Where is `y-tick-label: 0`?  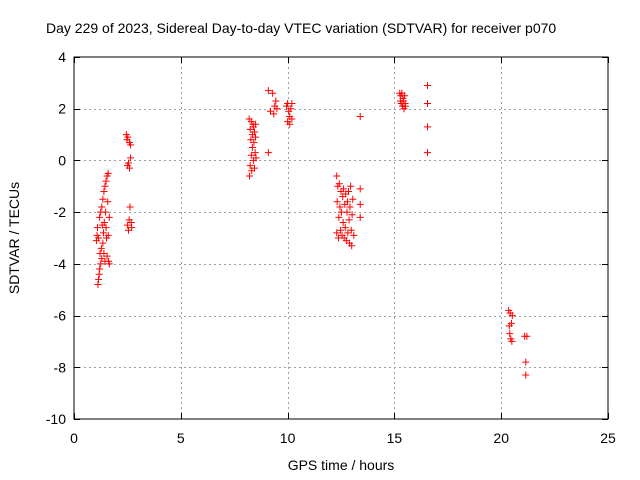
y-tick-label: 0 is located at coordinates (62, 160).